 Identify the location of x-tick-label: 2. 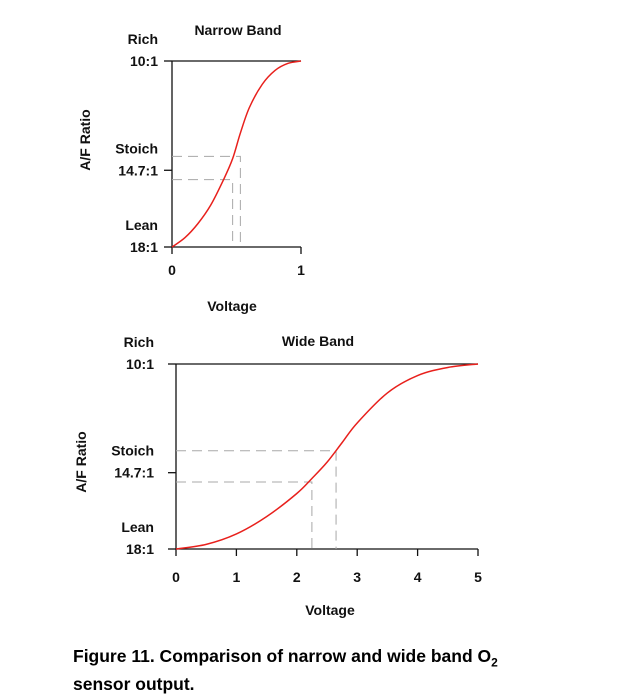
(297, 577).